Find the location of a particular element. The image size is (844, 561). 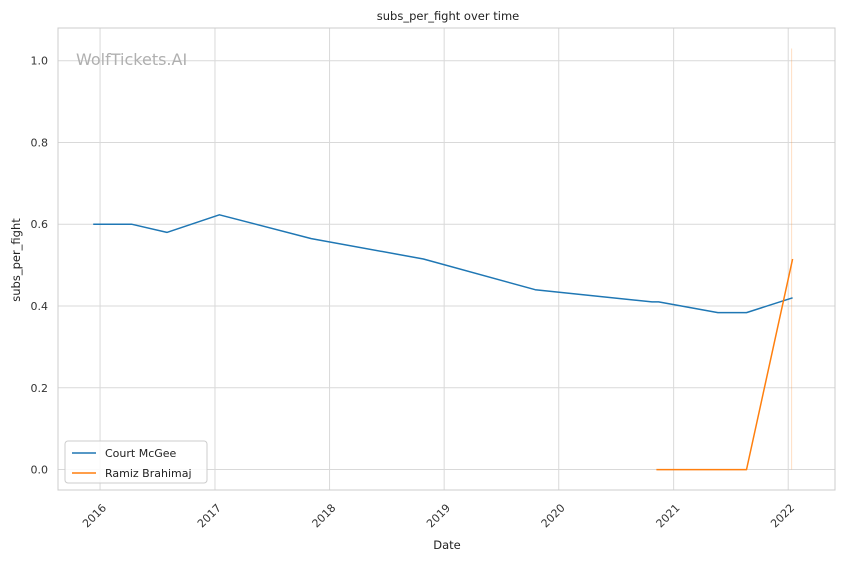

legend-box is located at coordinates (136, 462).